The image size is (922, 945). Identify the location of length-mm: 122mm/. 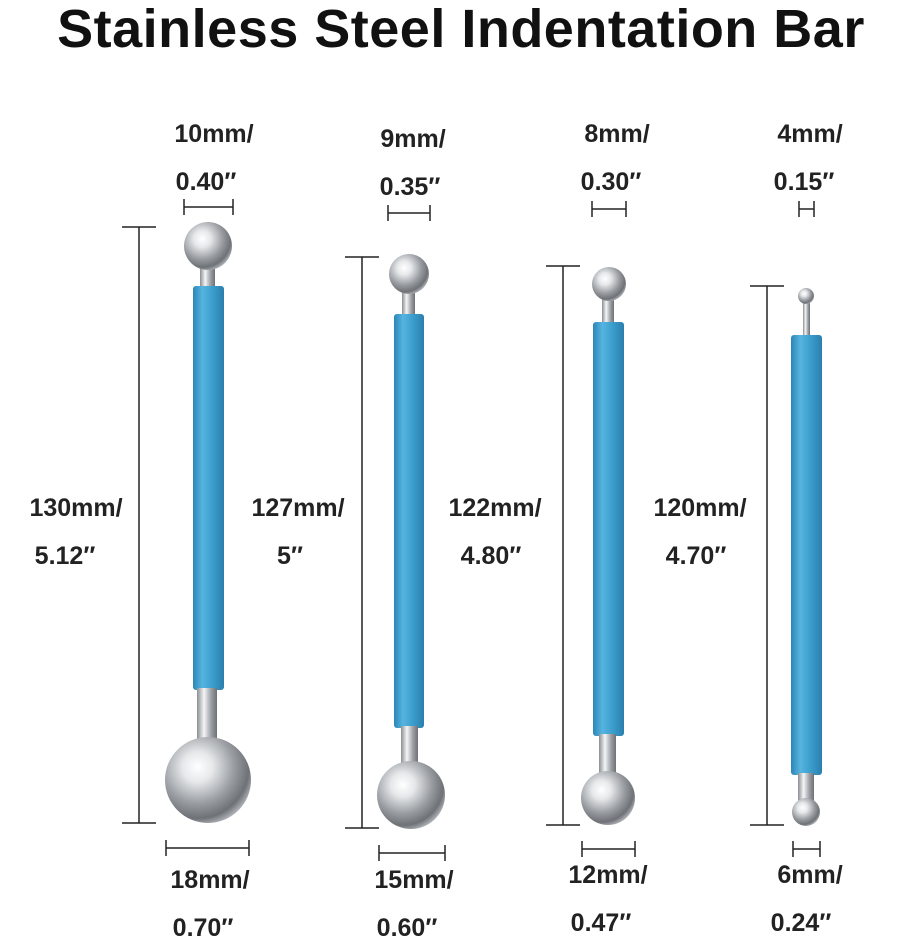
(495, 508).